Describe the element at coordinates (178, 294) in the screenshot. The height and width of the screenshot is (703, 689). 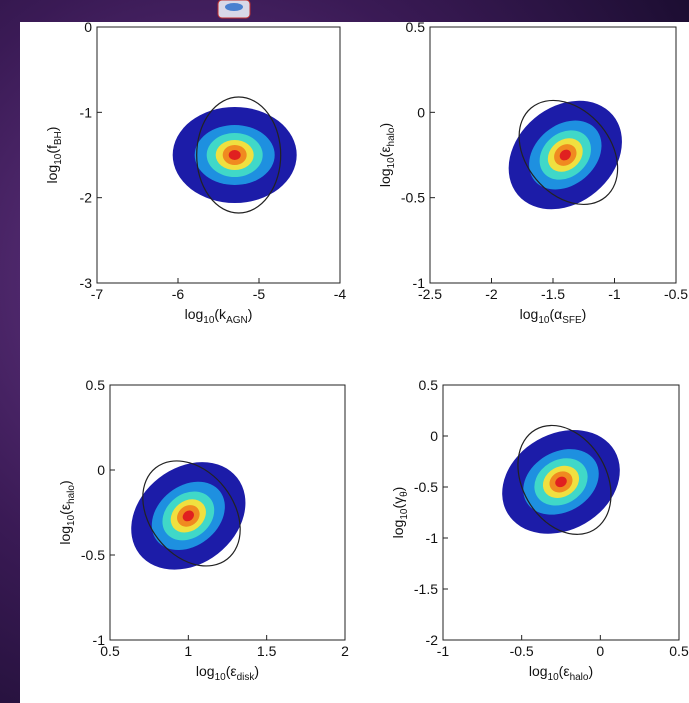
I see `x-tick-label: -6` at that location.